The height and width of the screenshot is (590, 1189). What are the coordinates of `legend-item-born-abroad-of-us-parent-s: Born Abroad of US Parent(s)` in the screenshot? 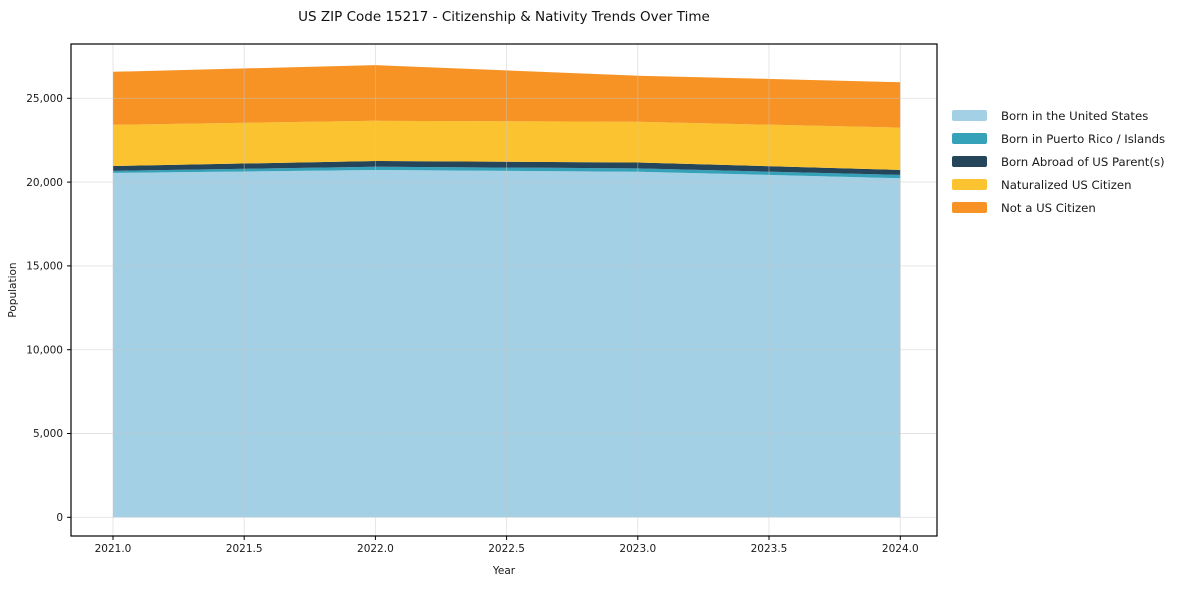 It's located at (1058, 161).